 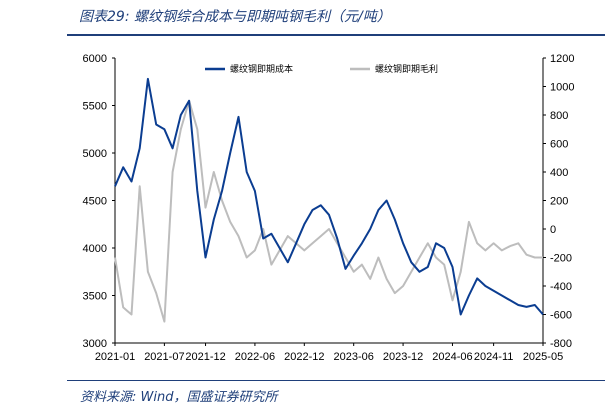 I want to click on right-axis-tick-label: -800, so click(x=561, y=344).